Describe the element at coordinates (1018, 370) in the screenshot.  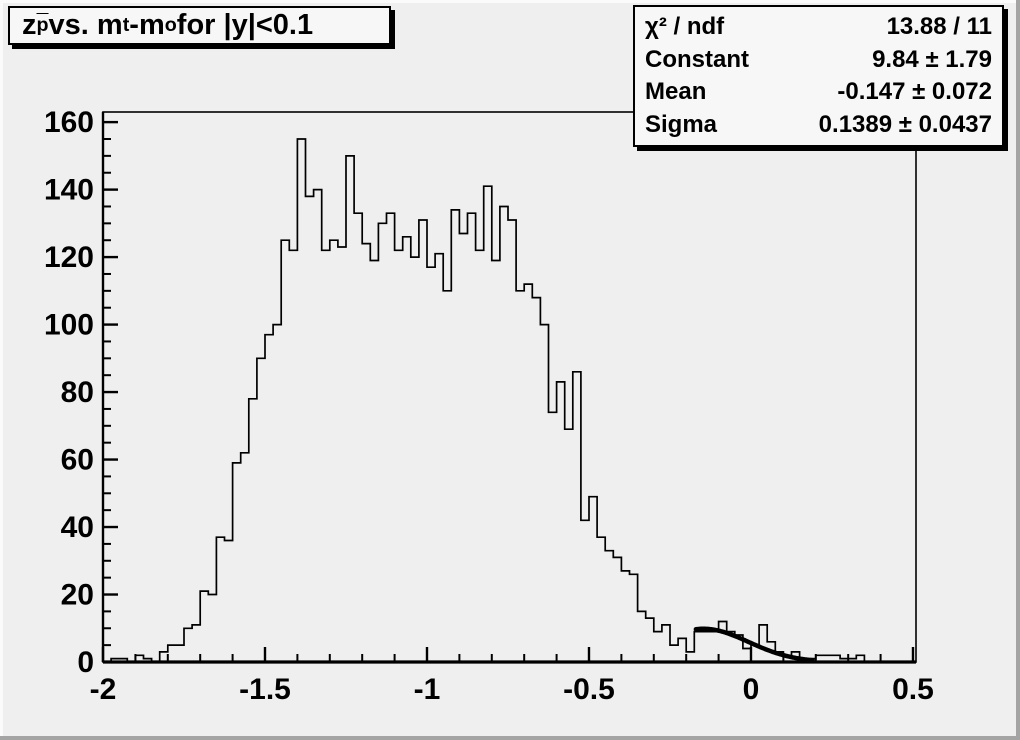
I see `canvas-bevel-right` at that location.